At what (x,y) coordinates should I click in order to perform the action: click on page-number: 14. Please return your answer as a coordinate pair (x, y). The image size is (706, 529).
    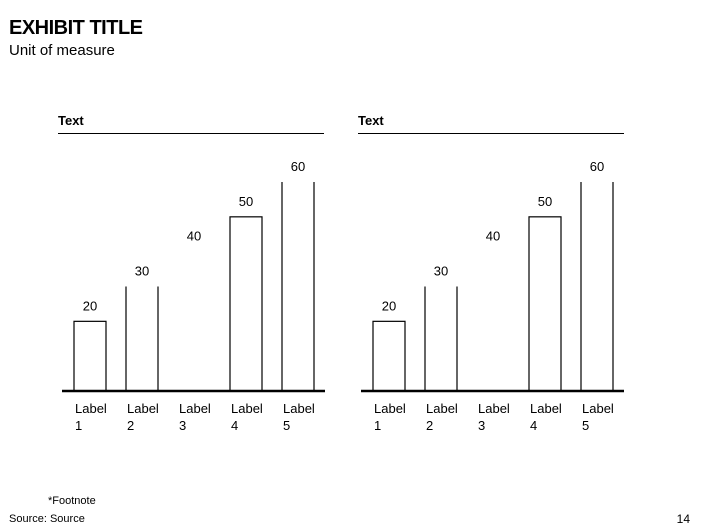
    Looking at the image, I should click on (683, 519).